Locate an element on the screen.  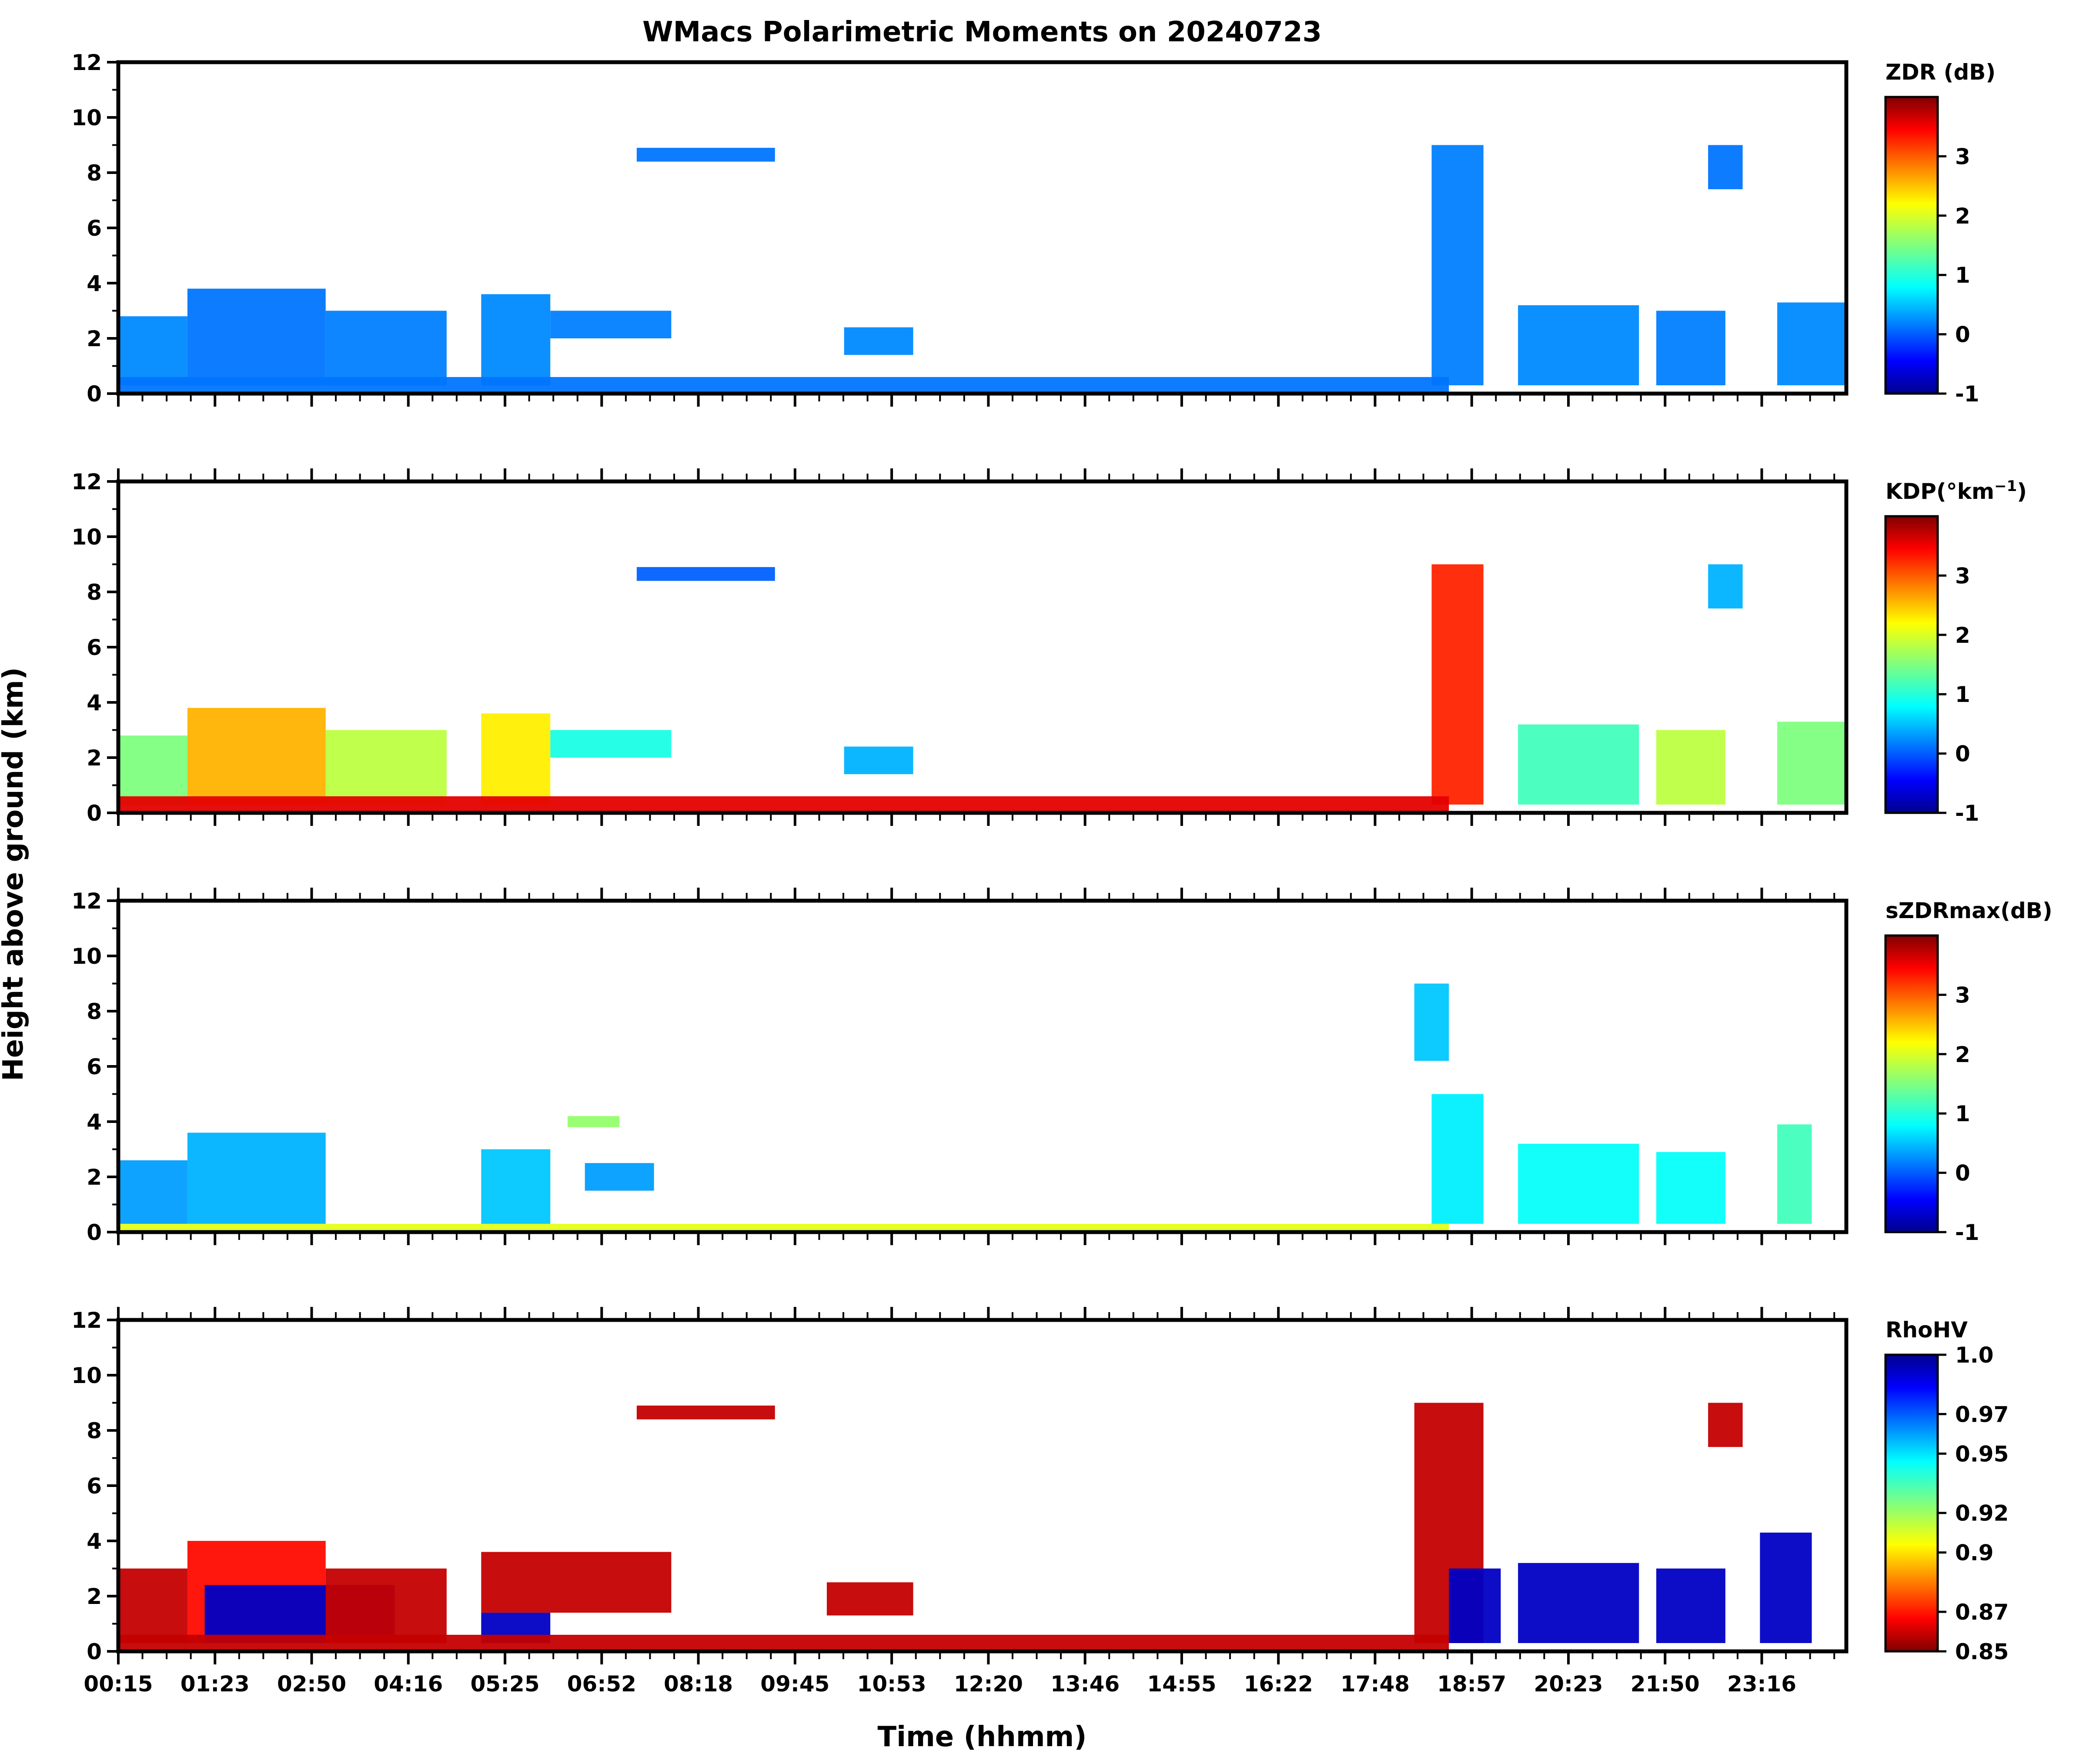
x-tick-label: 09:45 is located at coordinates (795, 1684).